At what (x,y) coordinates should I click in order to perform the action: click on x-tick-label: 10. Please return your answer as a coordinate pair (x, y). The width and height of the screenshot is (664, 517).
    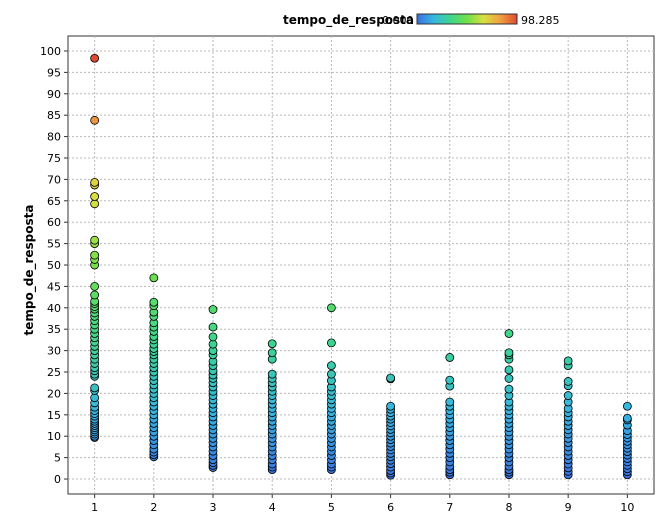
    Looking at the image, I should click on (627, 507).